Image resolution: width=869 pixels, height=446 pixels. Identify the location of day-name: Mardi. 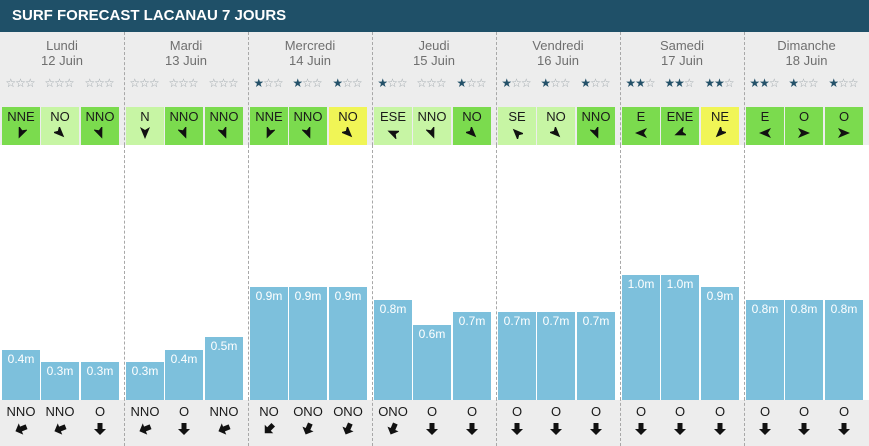
(186, 45).